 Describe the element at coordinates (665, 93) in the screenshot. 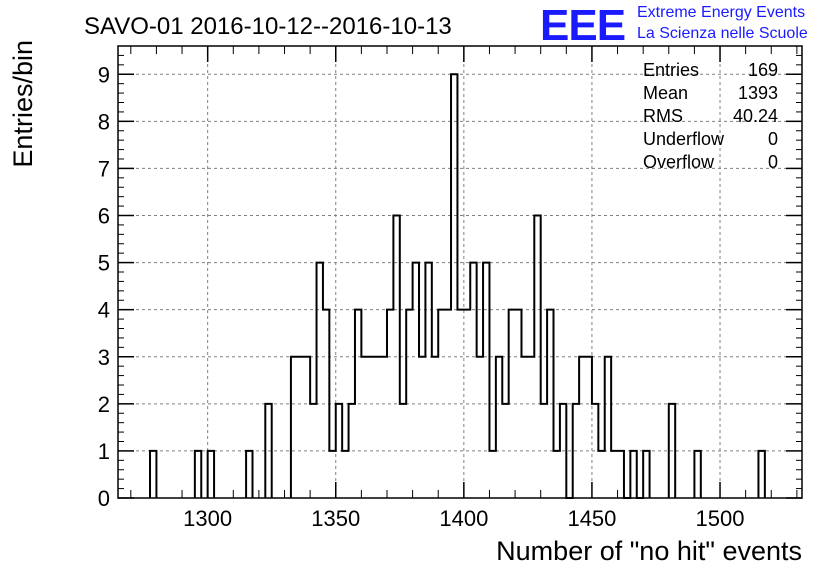

I see `stats-label: Mean` at that location.